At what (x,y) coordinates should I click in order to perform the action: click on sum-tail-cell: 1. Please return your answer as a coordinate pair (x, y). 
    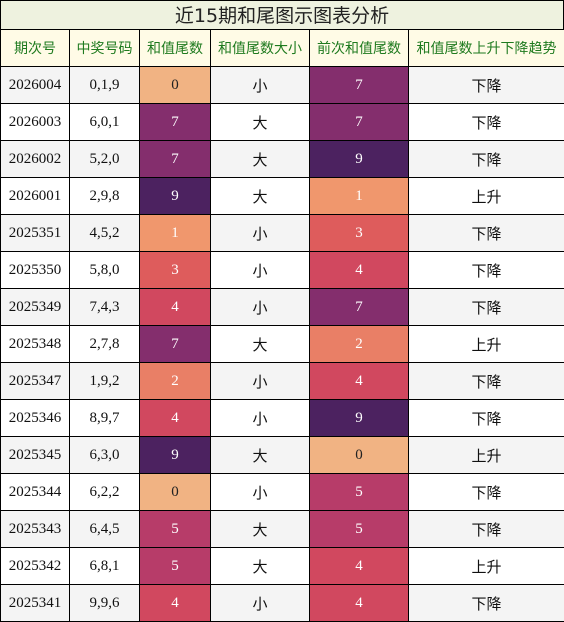
    Looking at the image, I should click on (175, 233).